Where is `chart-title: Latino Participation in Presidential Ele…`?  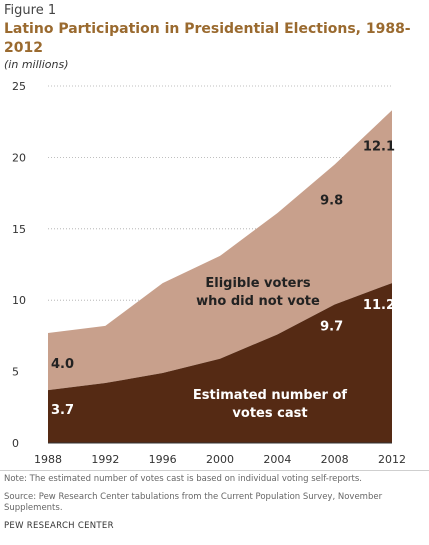
chart-title: Latino Participation in Presidential Ele… is located at coordinates (207, 38).